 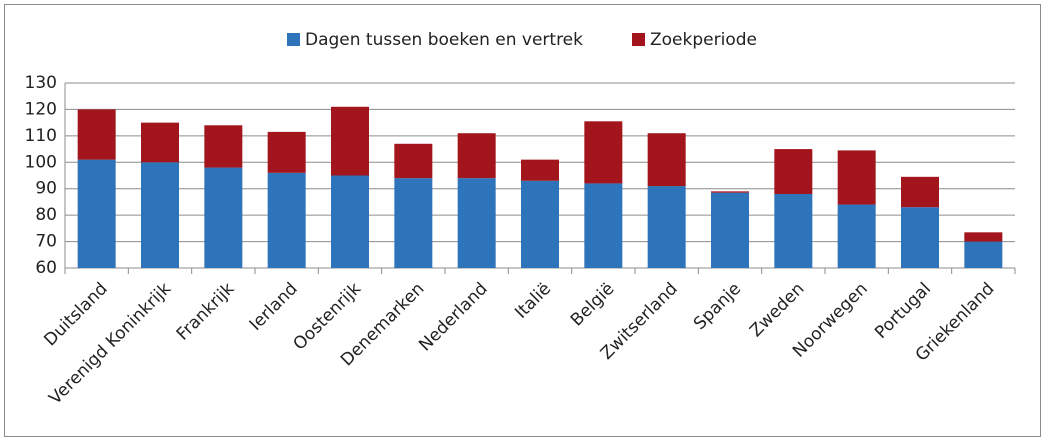 I want to click on y-tick-label: 100, so click(x=41, y=162).